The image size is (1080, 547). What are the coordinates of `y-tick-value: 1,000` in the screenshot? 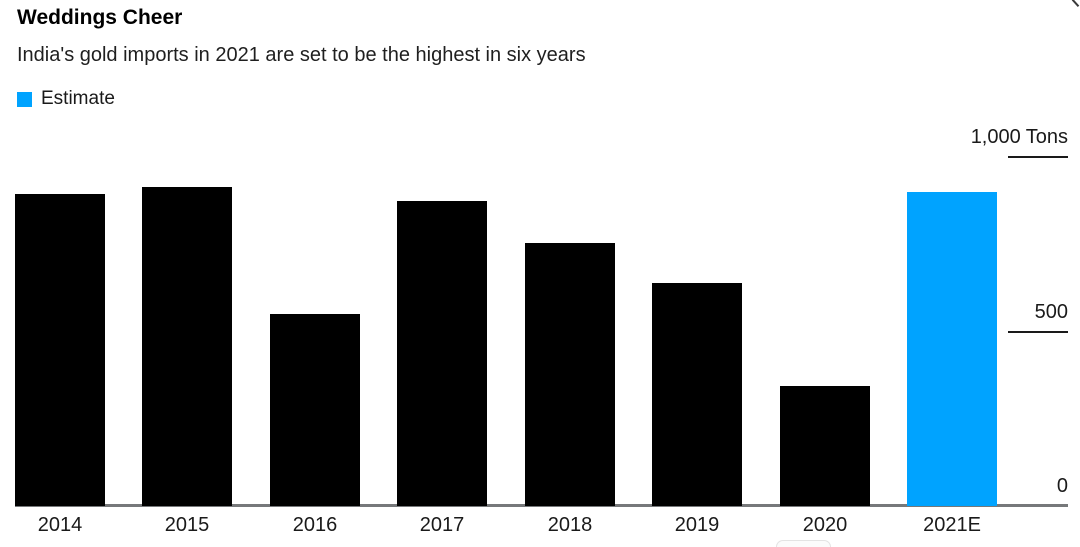 It's located at (995, 137).